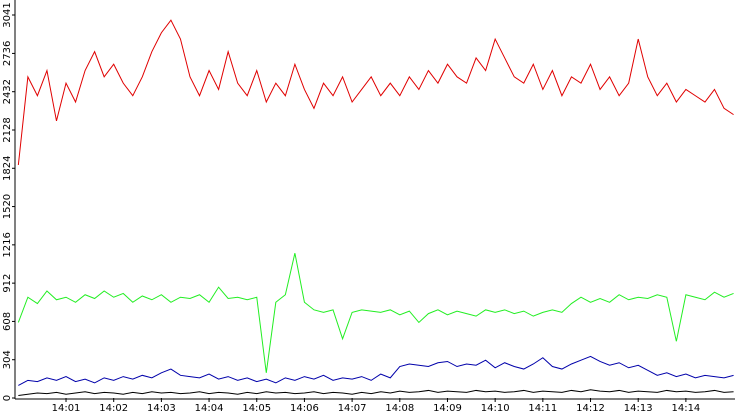 This screenshot has height=415, width=735. What do you see at coordinates (7, 359) in the screenshot?
I see `y-tick-label: 304` at bounding box center [7, 359].